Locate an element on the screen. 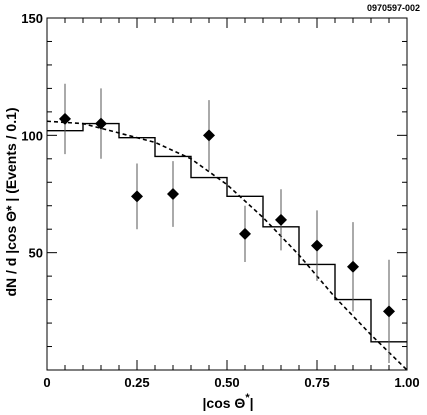 Image resolution: width=427 pixels, height=415 pixels. figure-id: 0970597-002 is located at coordinates (393, 8).